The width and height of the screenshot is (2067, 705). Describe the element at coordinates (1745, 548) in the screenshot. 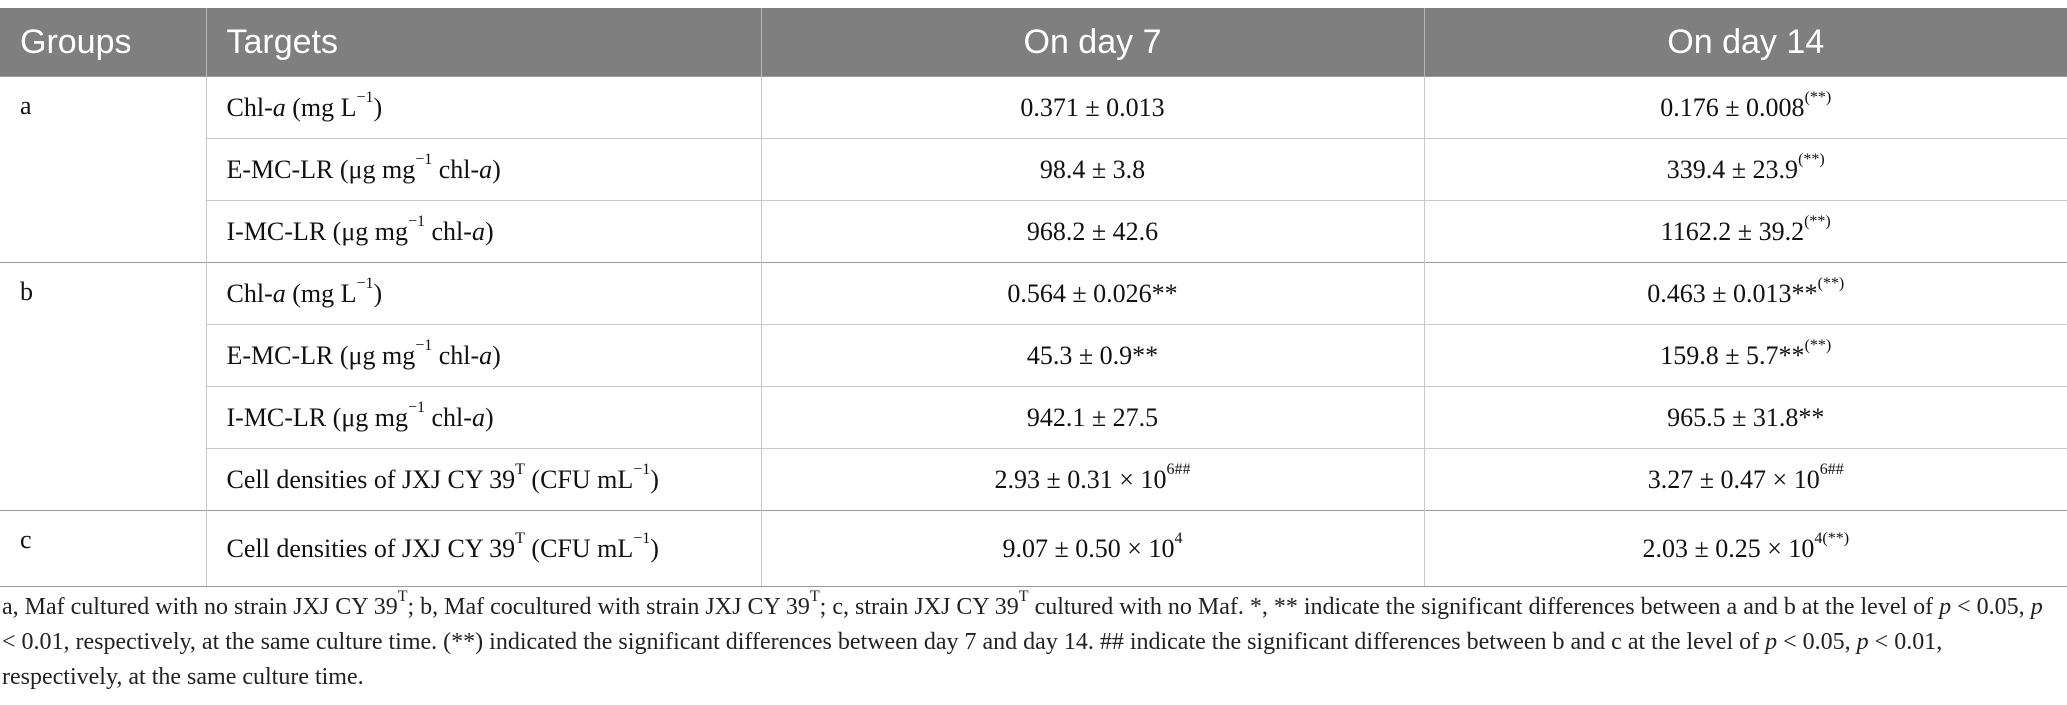

I see `day14-value: 2.03 ± 0.25 × 104(**)` at that location.